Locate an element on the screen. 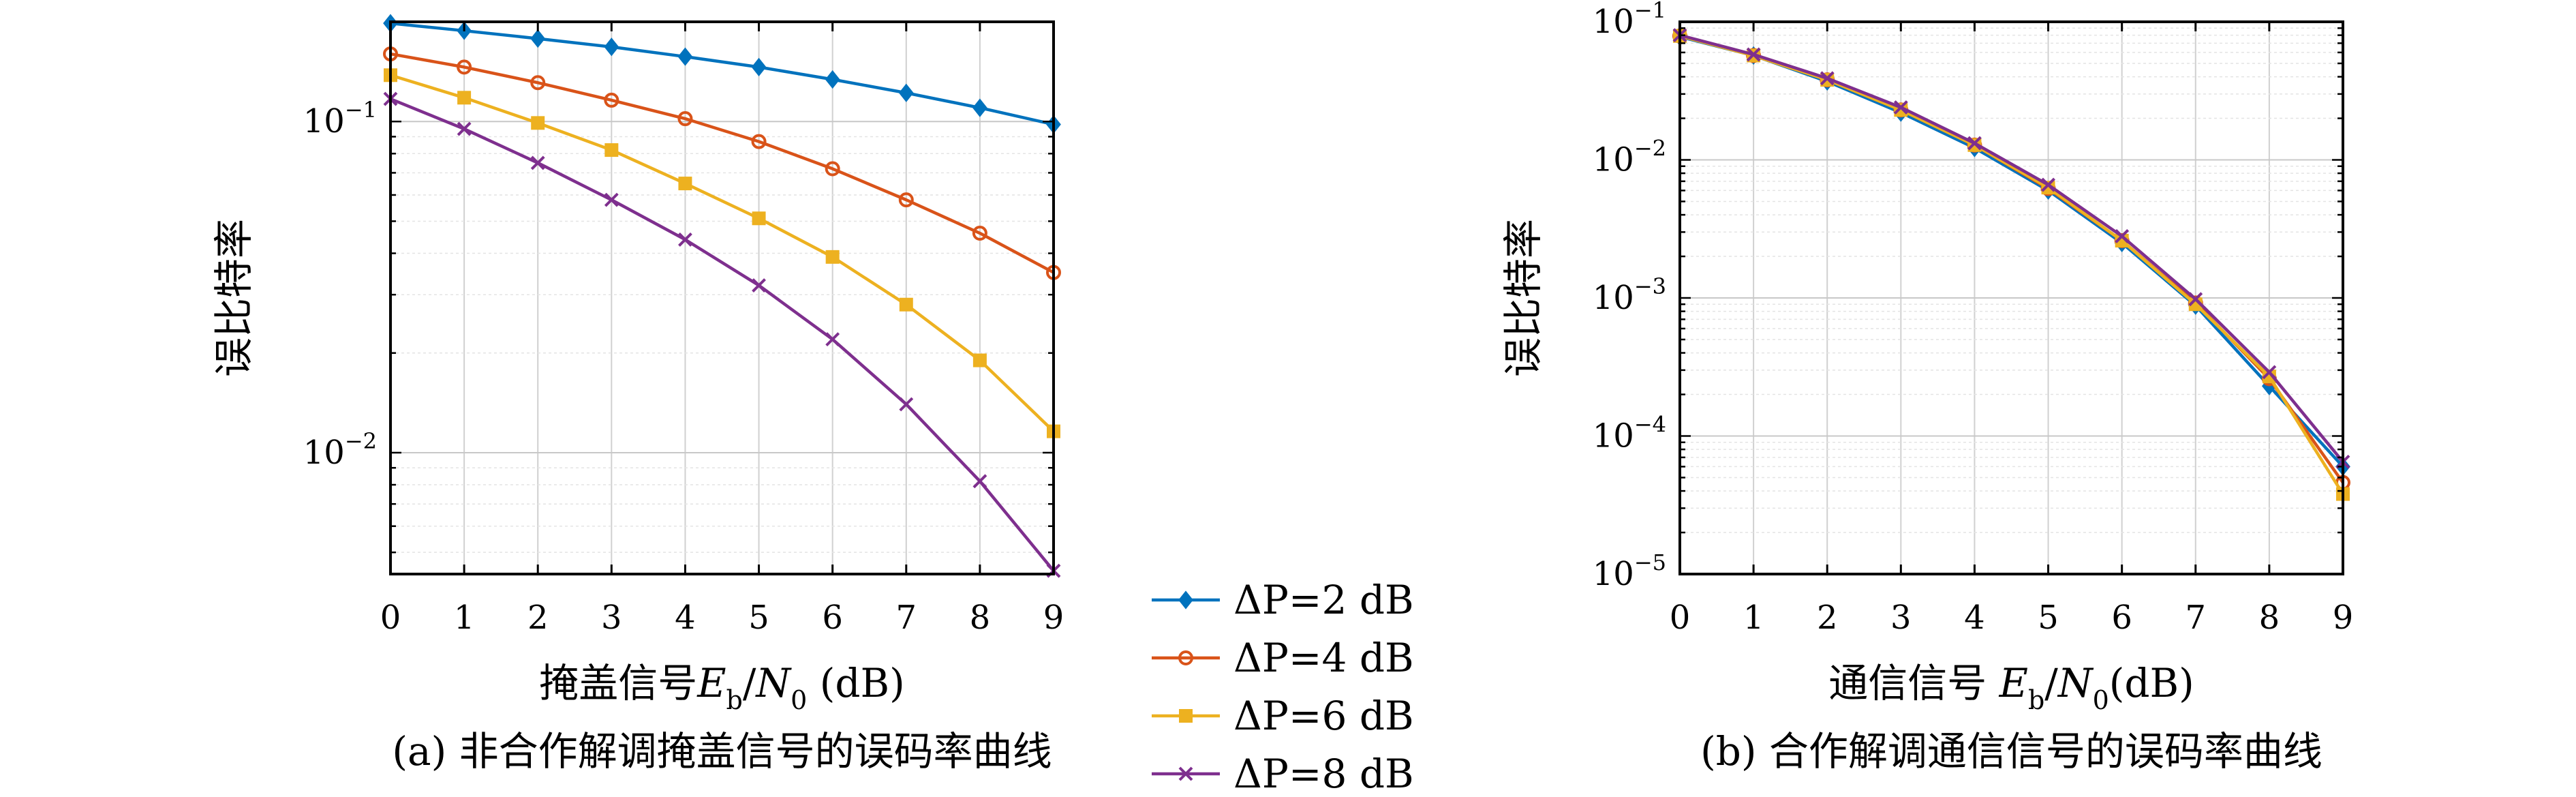 This screenshot has height=797, width=2576. legend-label-3: ΔP=6 dB is located at coordinates (1323, 716).